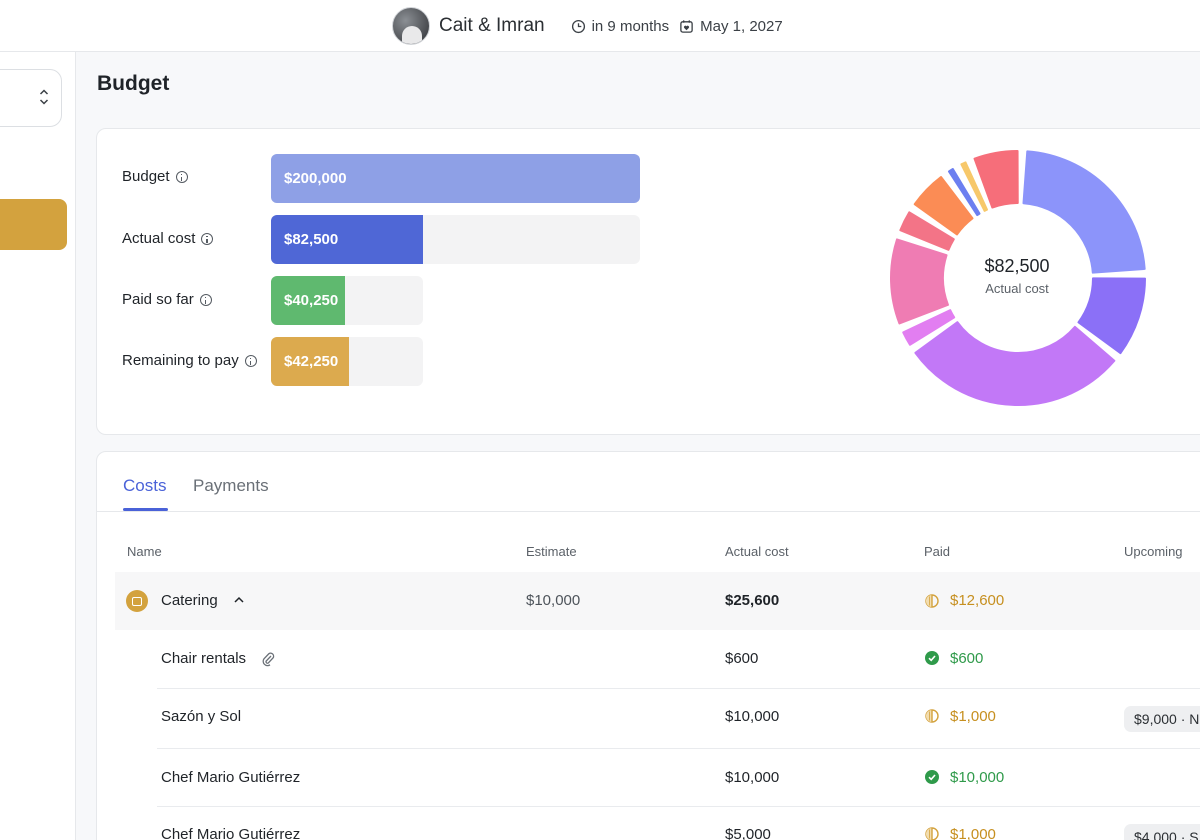 This screenshot has height=840, width=1200. I want to click on column-header-upcoming: Upcoming, so click(1153, 551).